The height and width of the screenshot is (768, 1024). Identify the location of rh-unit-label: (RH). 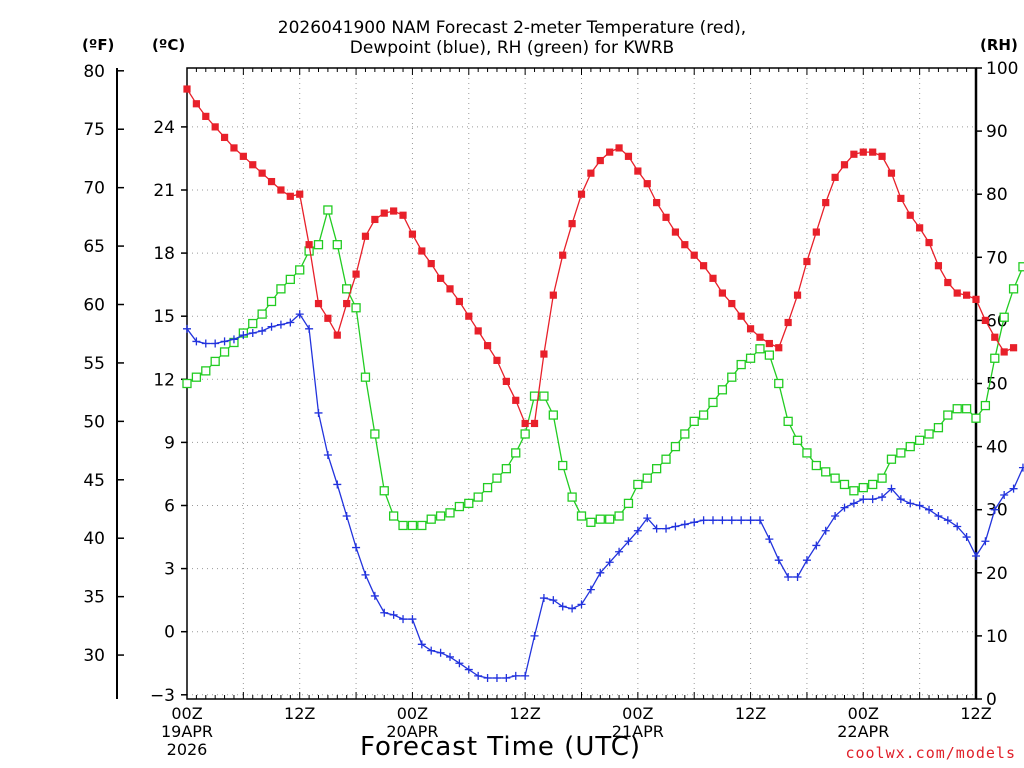
(999, 45).